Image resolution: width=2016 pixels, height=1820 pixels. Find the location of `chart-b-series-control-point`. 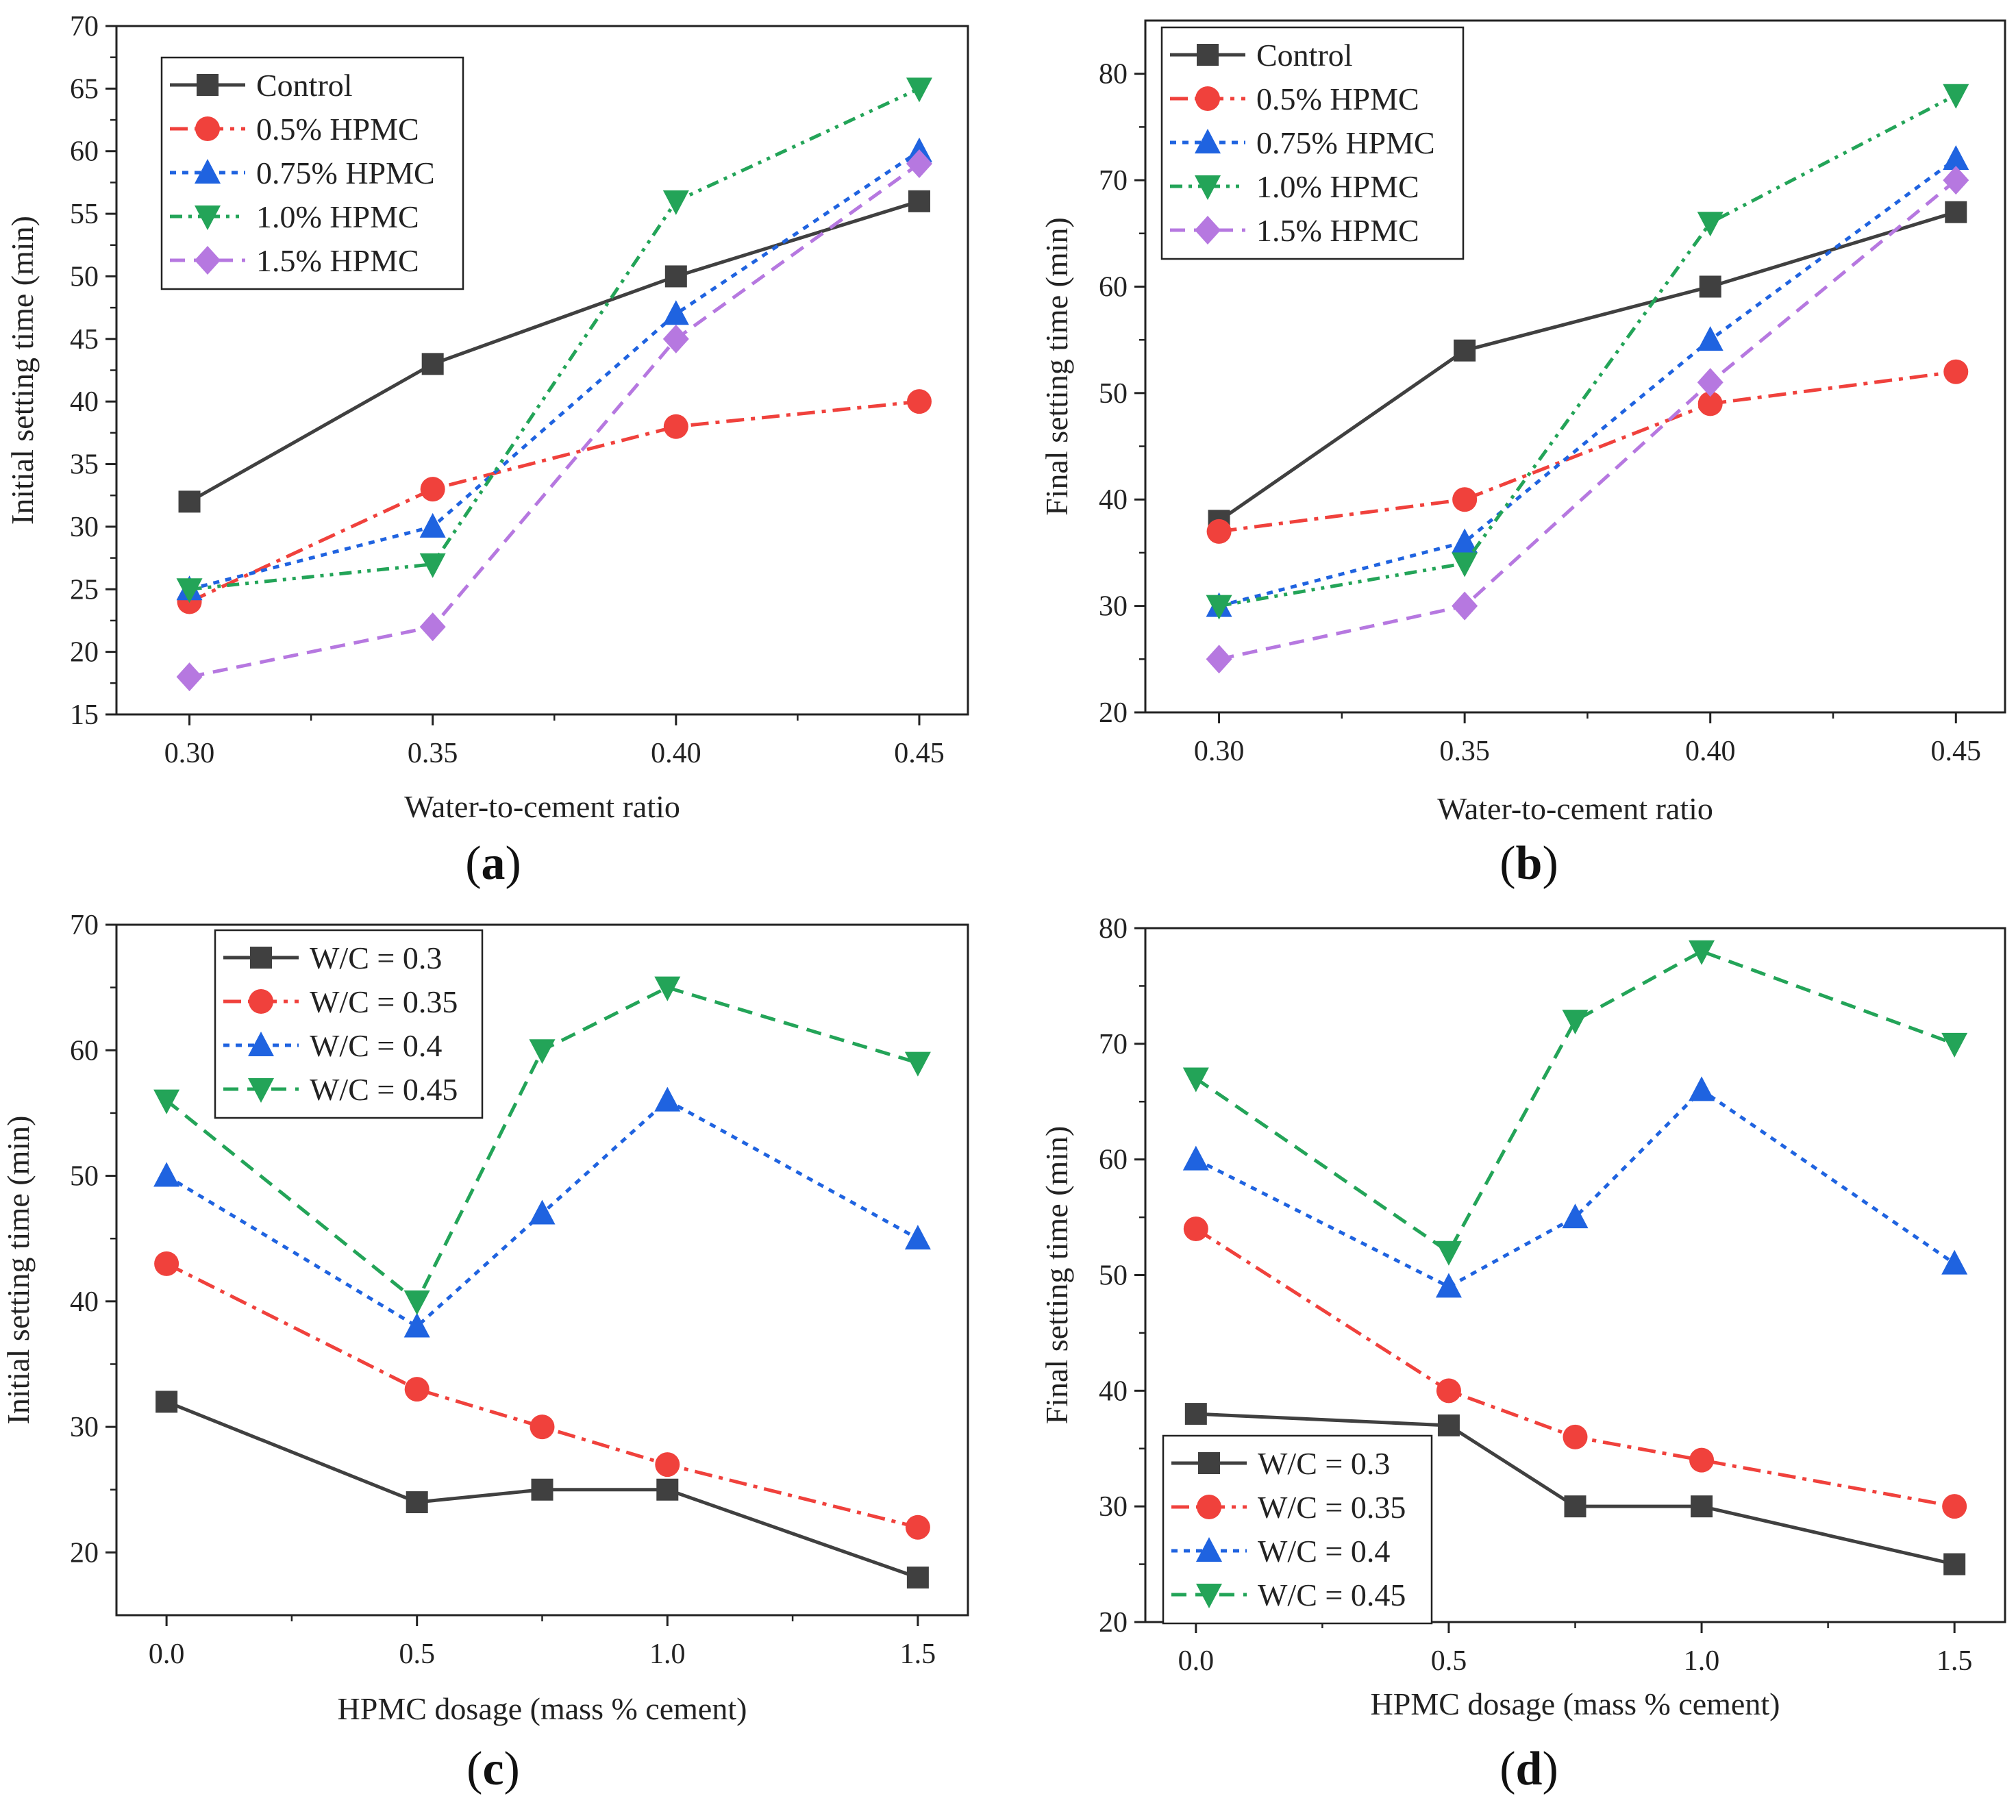

chart-b-series-control-point is located at coordinates (1956, 212).